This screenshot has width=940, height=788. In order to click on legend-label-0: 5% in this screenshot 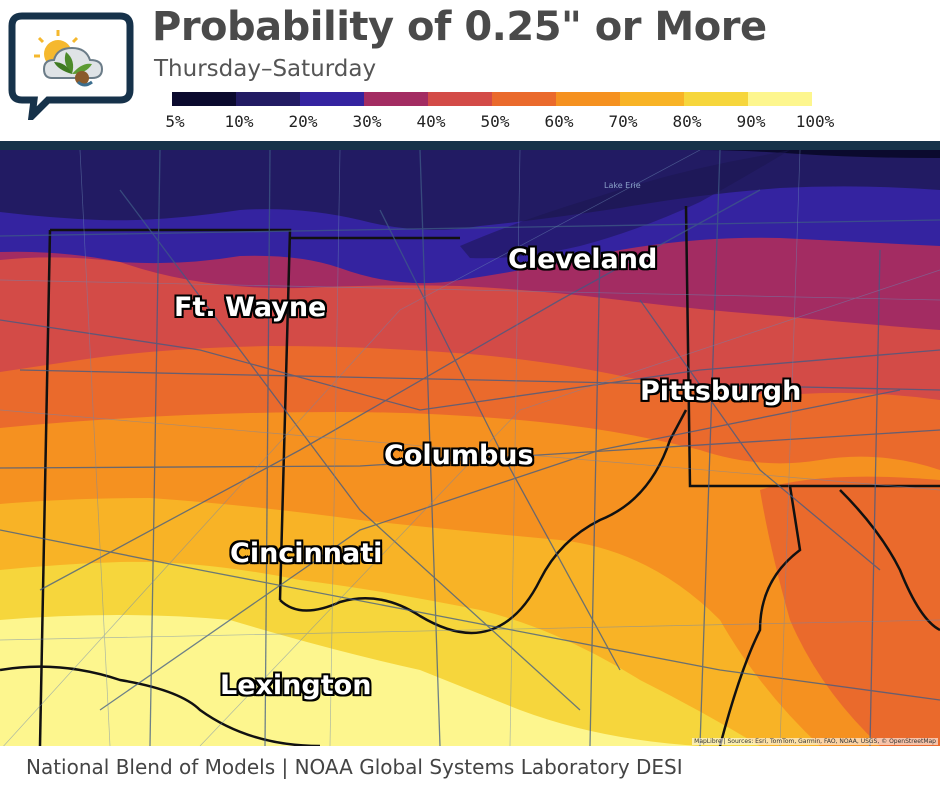, I will do `click(175, 121)`.